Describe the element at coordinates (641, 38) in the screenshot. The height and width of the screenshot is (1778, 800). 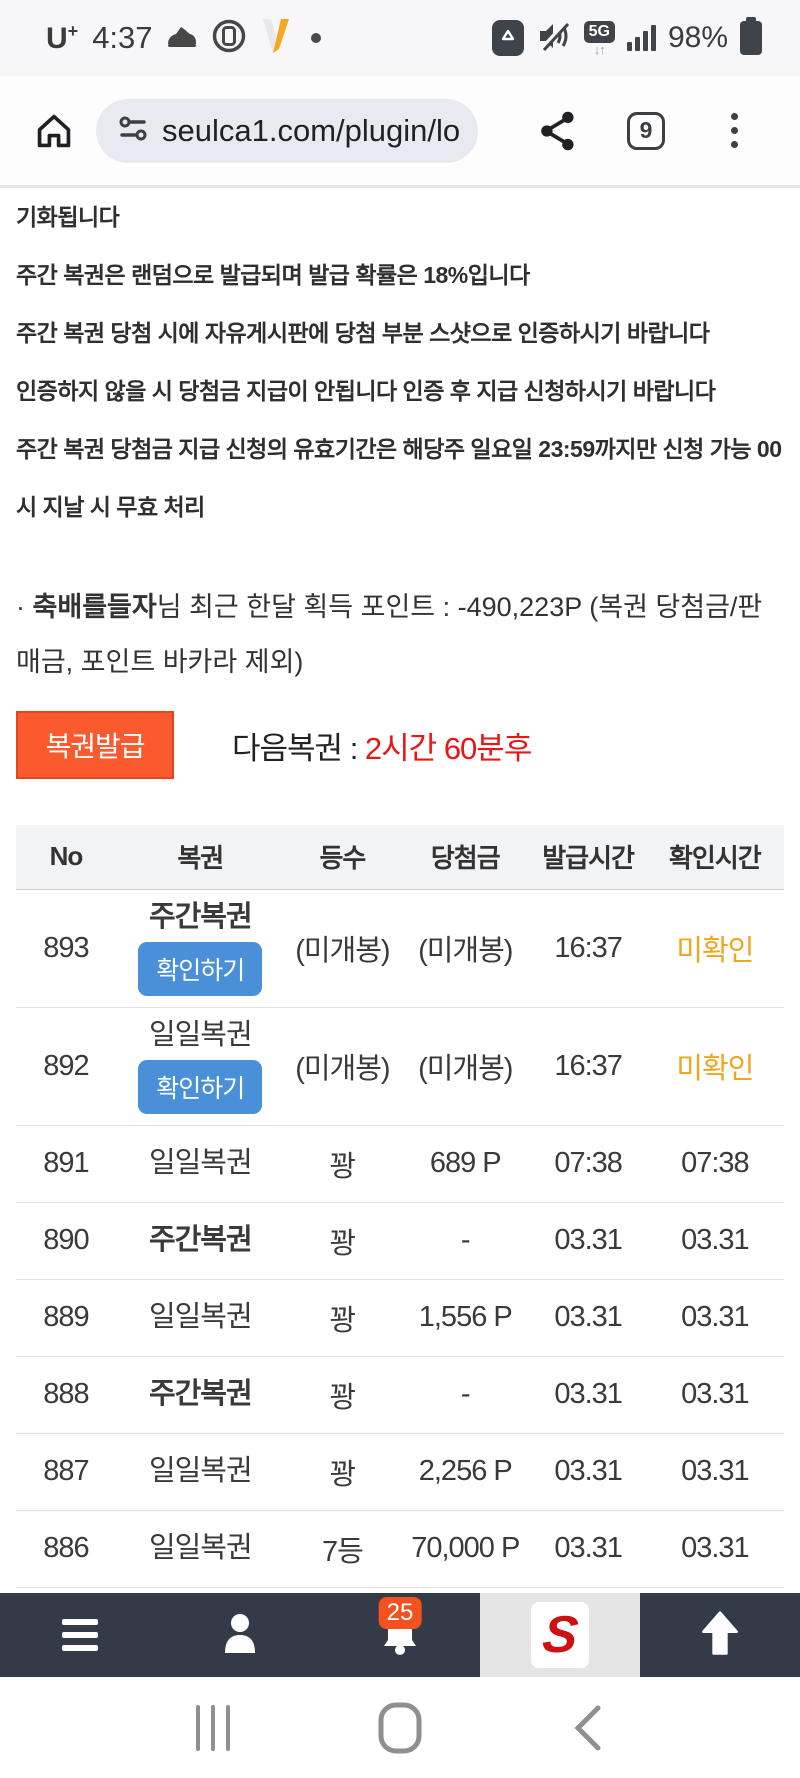
I see `signal-strength-icon` at that location.